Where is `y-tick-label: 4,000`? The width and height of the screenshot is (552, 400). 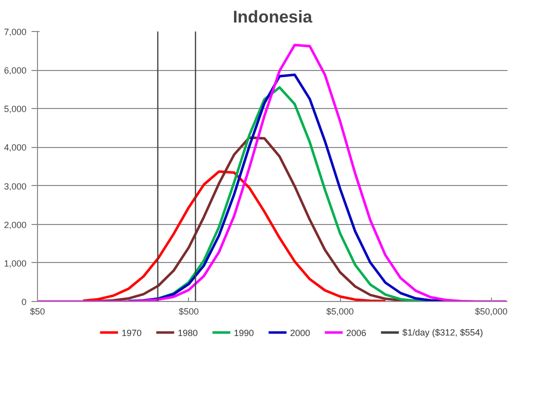
y-tick-label: 4,000 is located at coordinates (15, 147).